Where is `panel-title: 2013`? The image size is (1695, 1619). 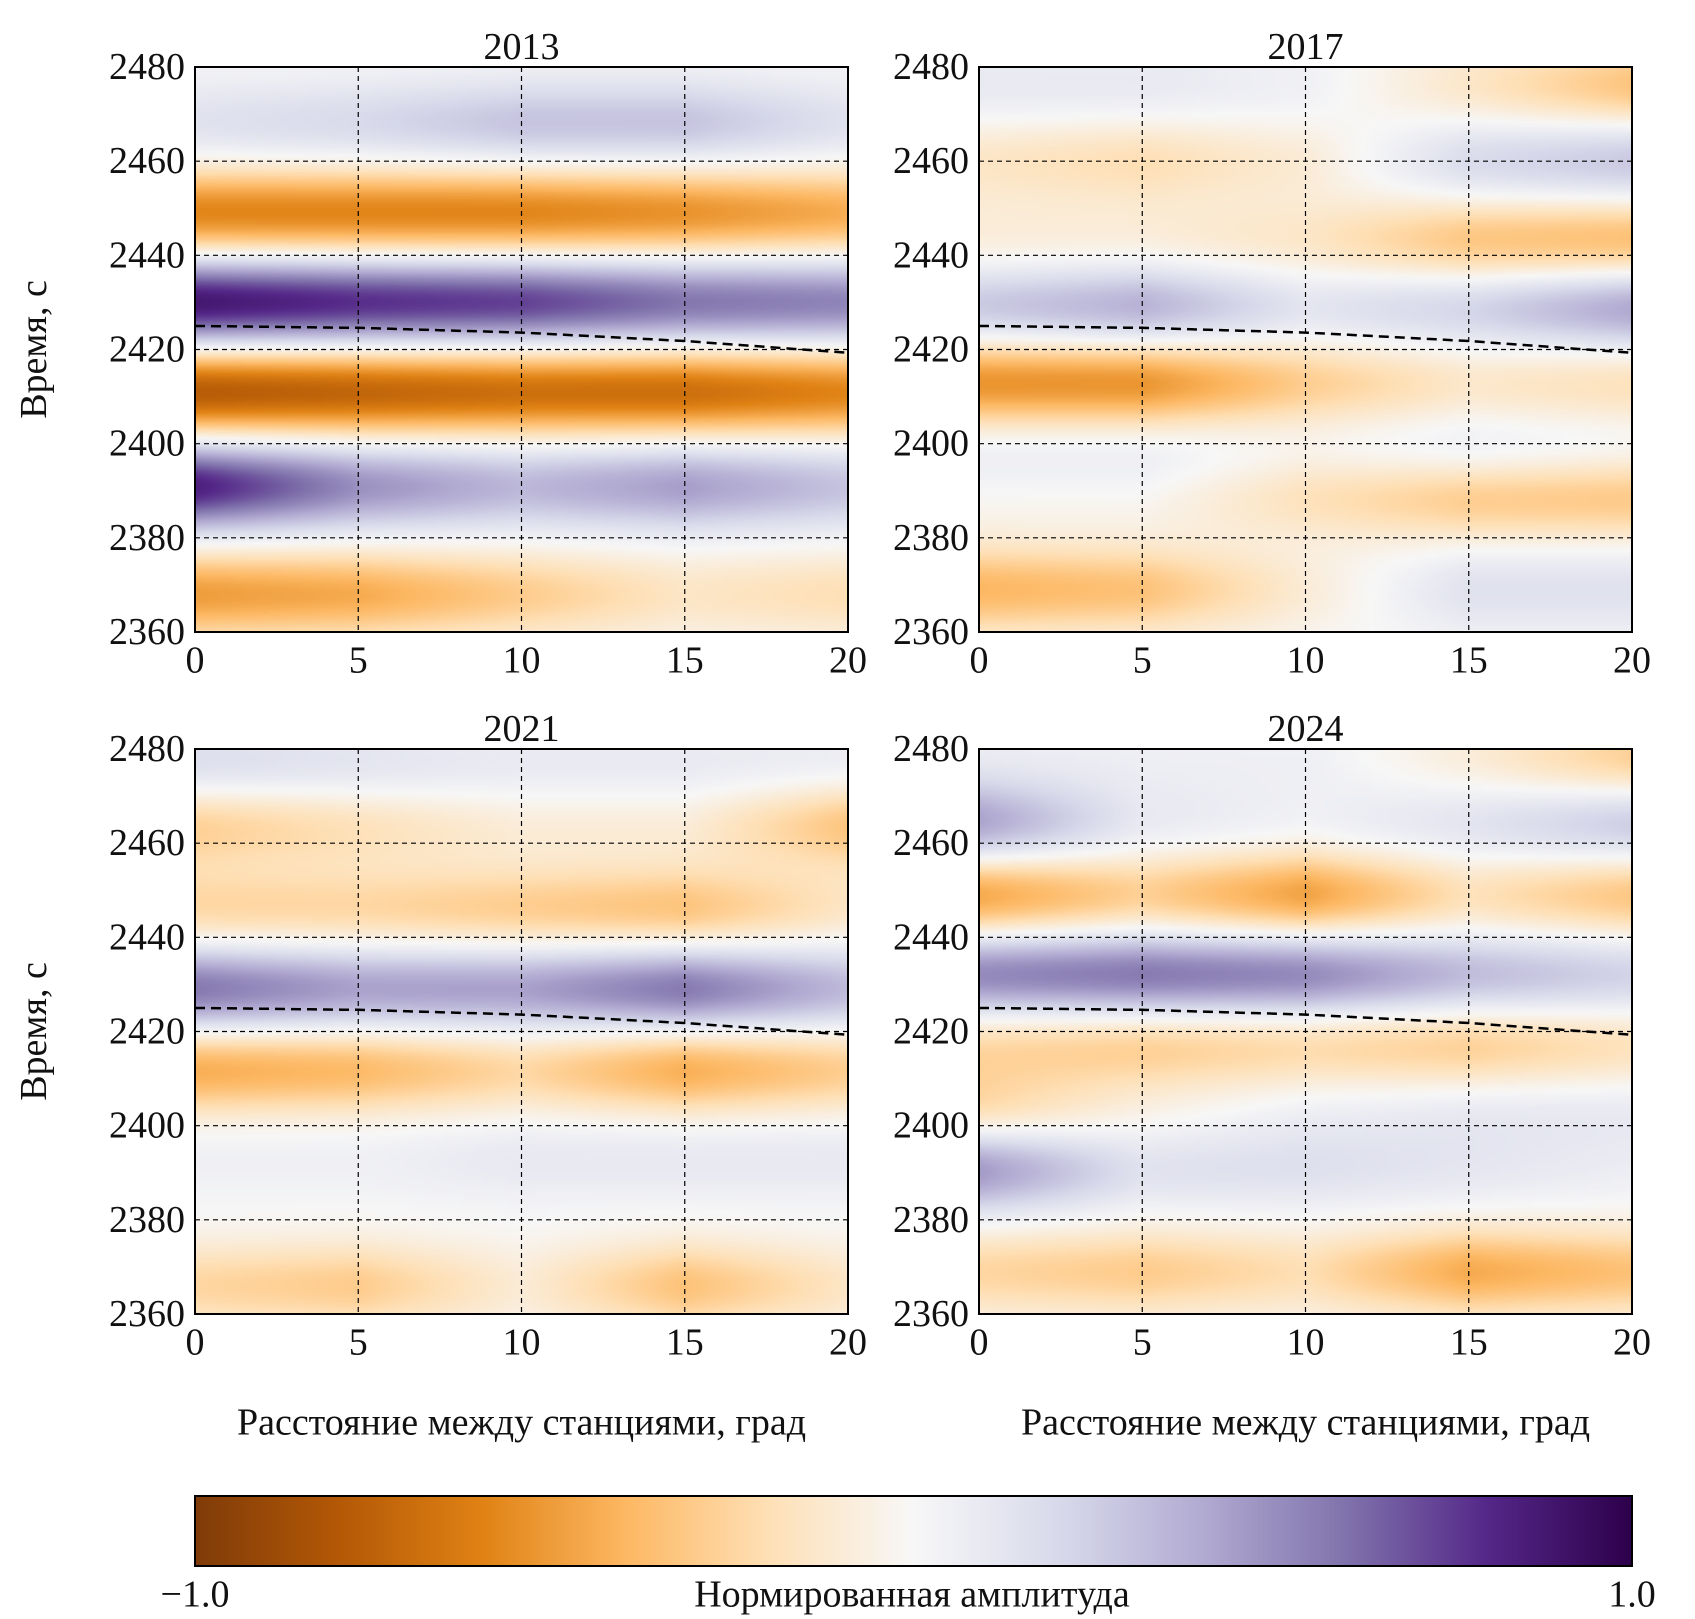 panel-title: 2013 is located at coordinates (522, 47).